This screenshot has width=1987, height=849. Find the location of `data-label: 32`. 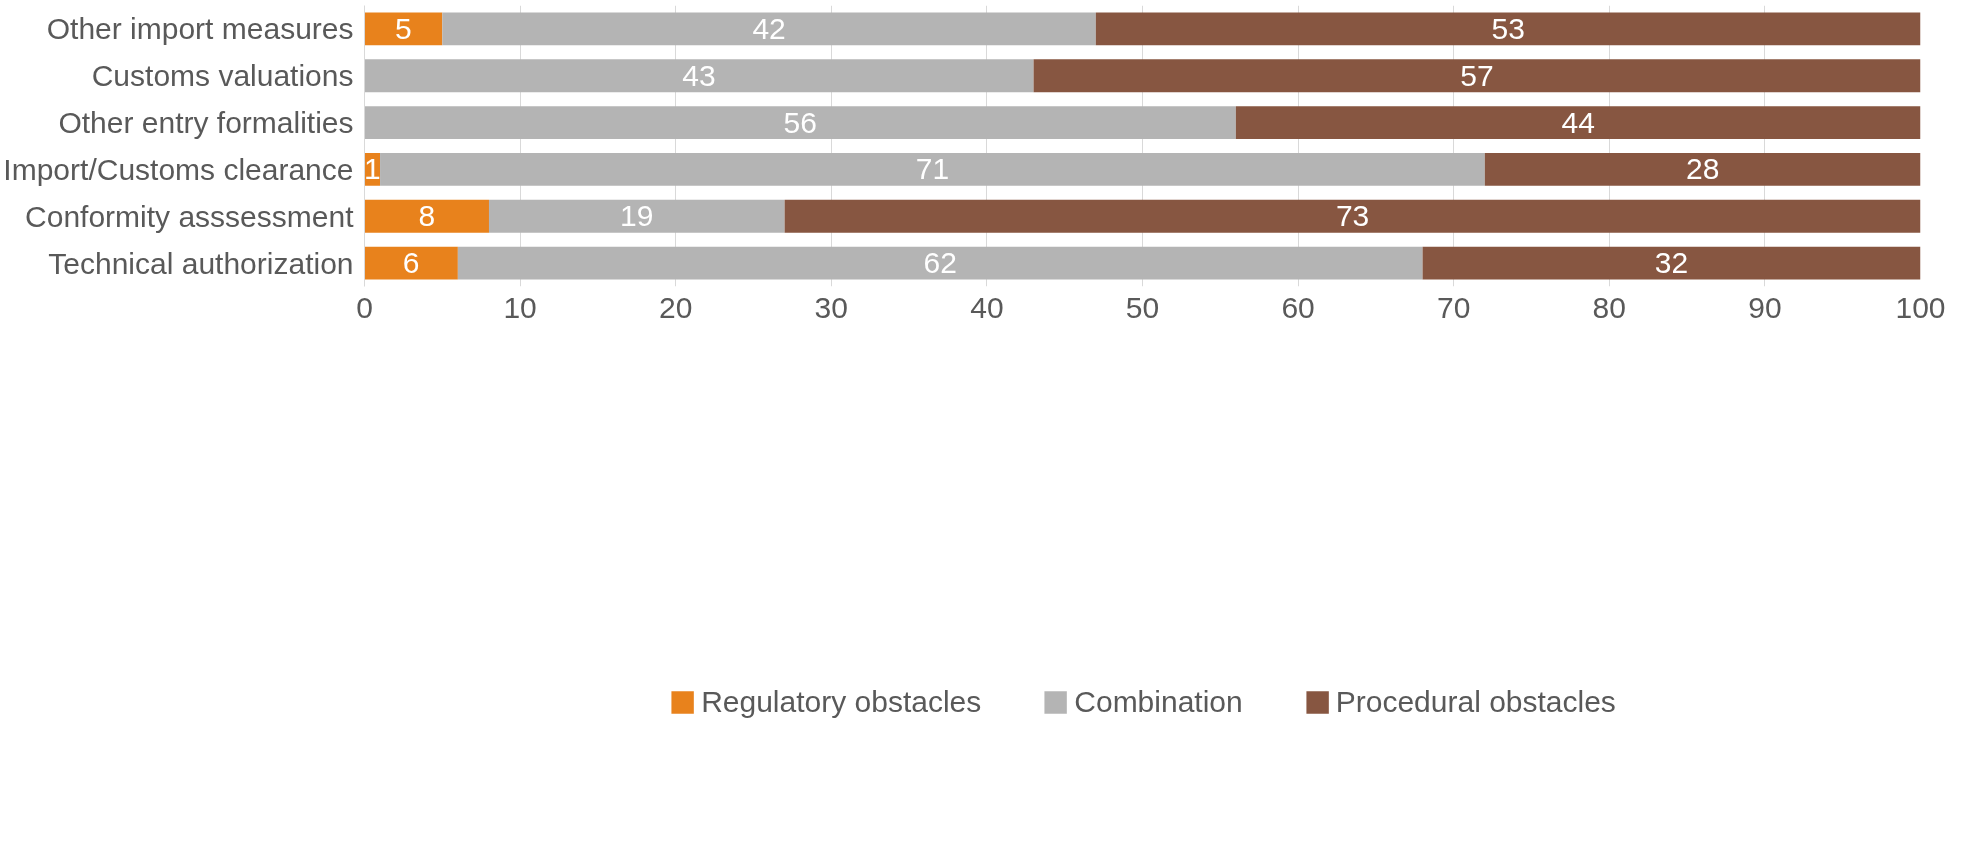

data-label: 32 is located at coordinates (1671, 263).